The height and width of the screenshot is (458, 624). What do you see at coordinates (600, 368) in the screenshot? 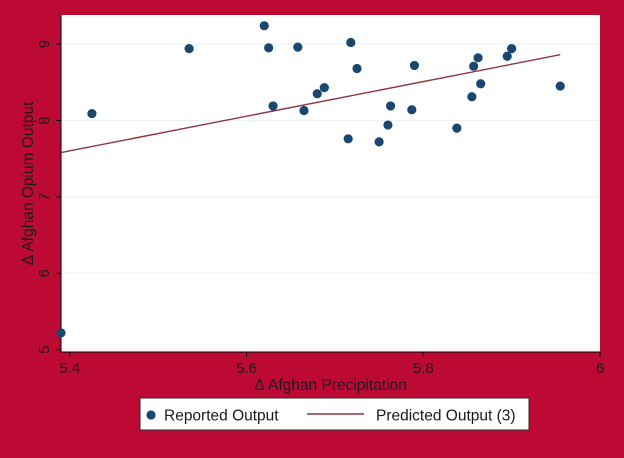
I see `x-tick-label: 6` at bounding box center [600, 368].